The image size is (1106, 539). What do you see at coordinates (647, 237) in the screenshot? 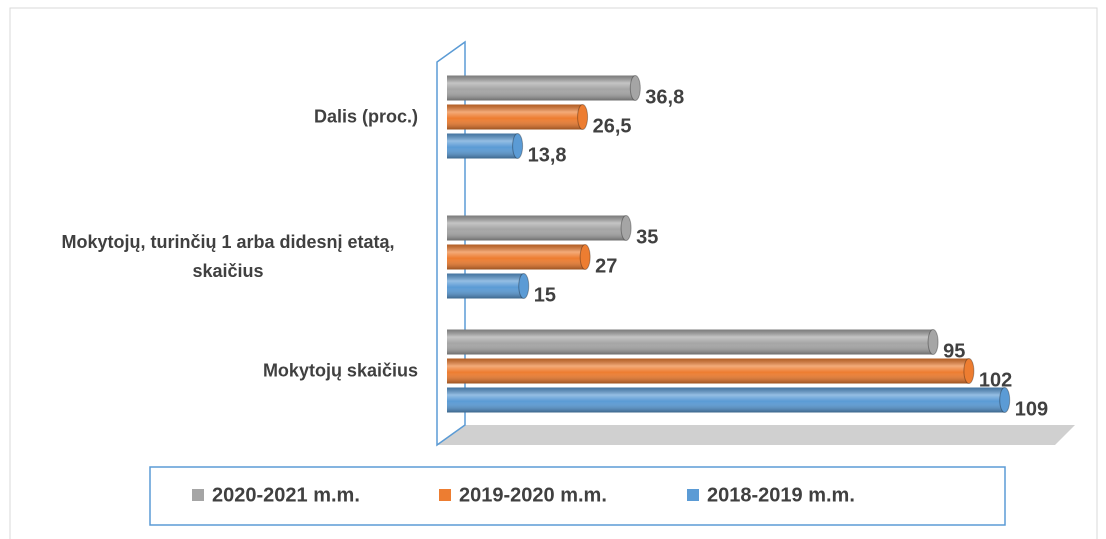
I see `value-label: 35` at bounding box center [647, 237].